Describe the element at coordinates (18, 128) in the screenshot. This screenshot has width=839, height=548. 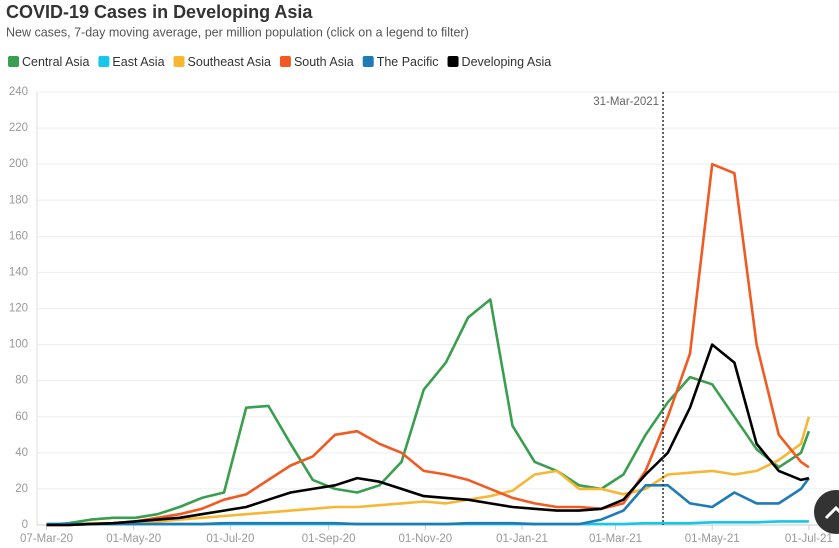
I see `y-tick-label: 220` at that location.